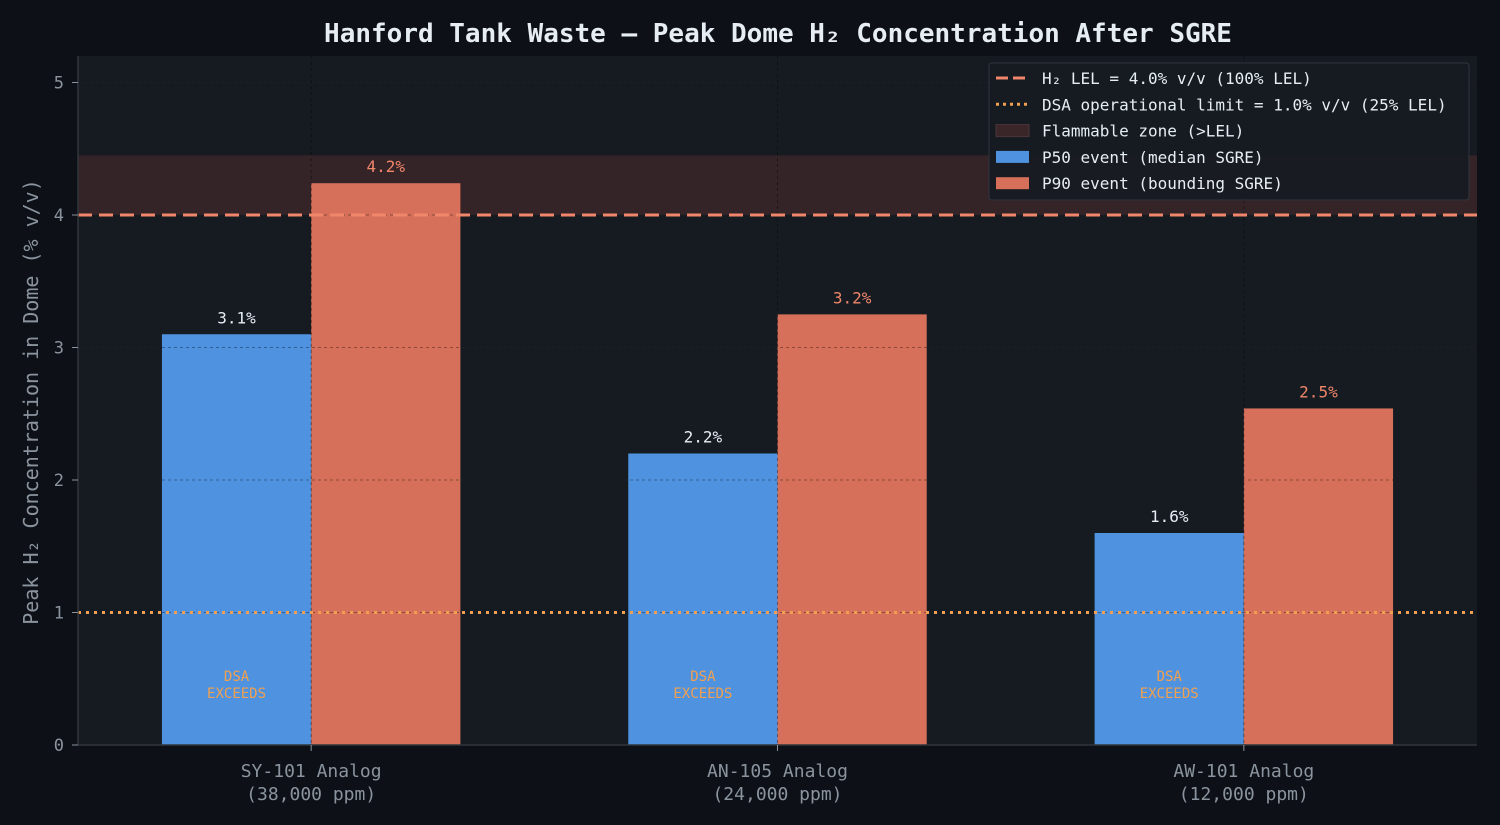  I want to click on bar-value-label: 4.2%, so click(386, 166).